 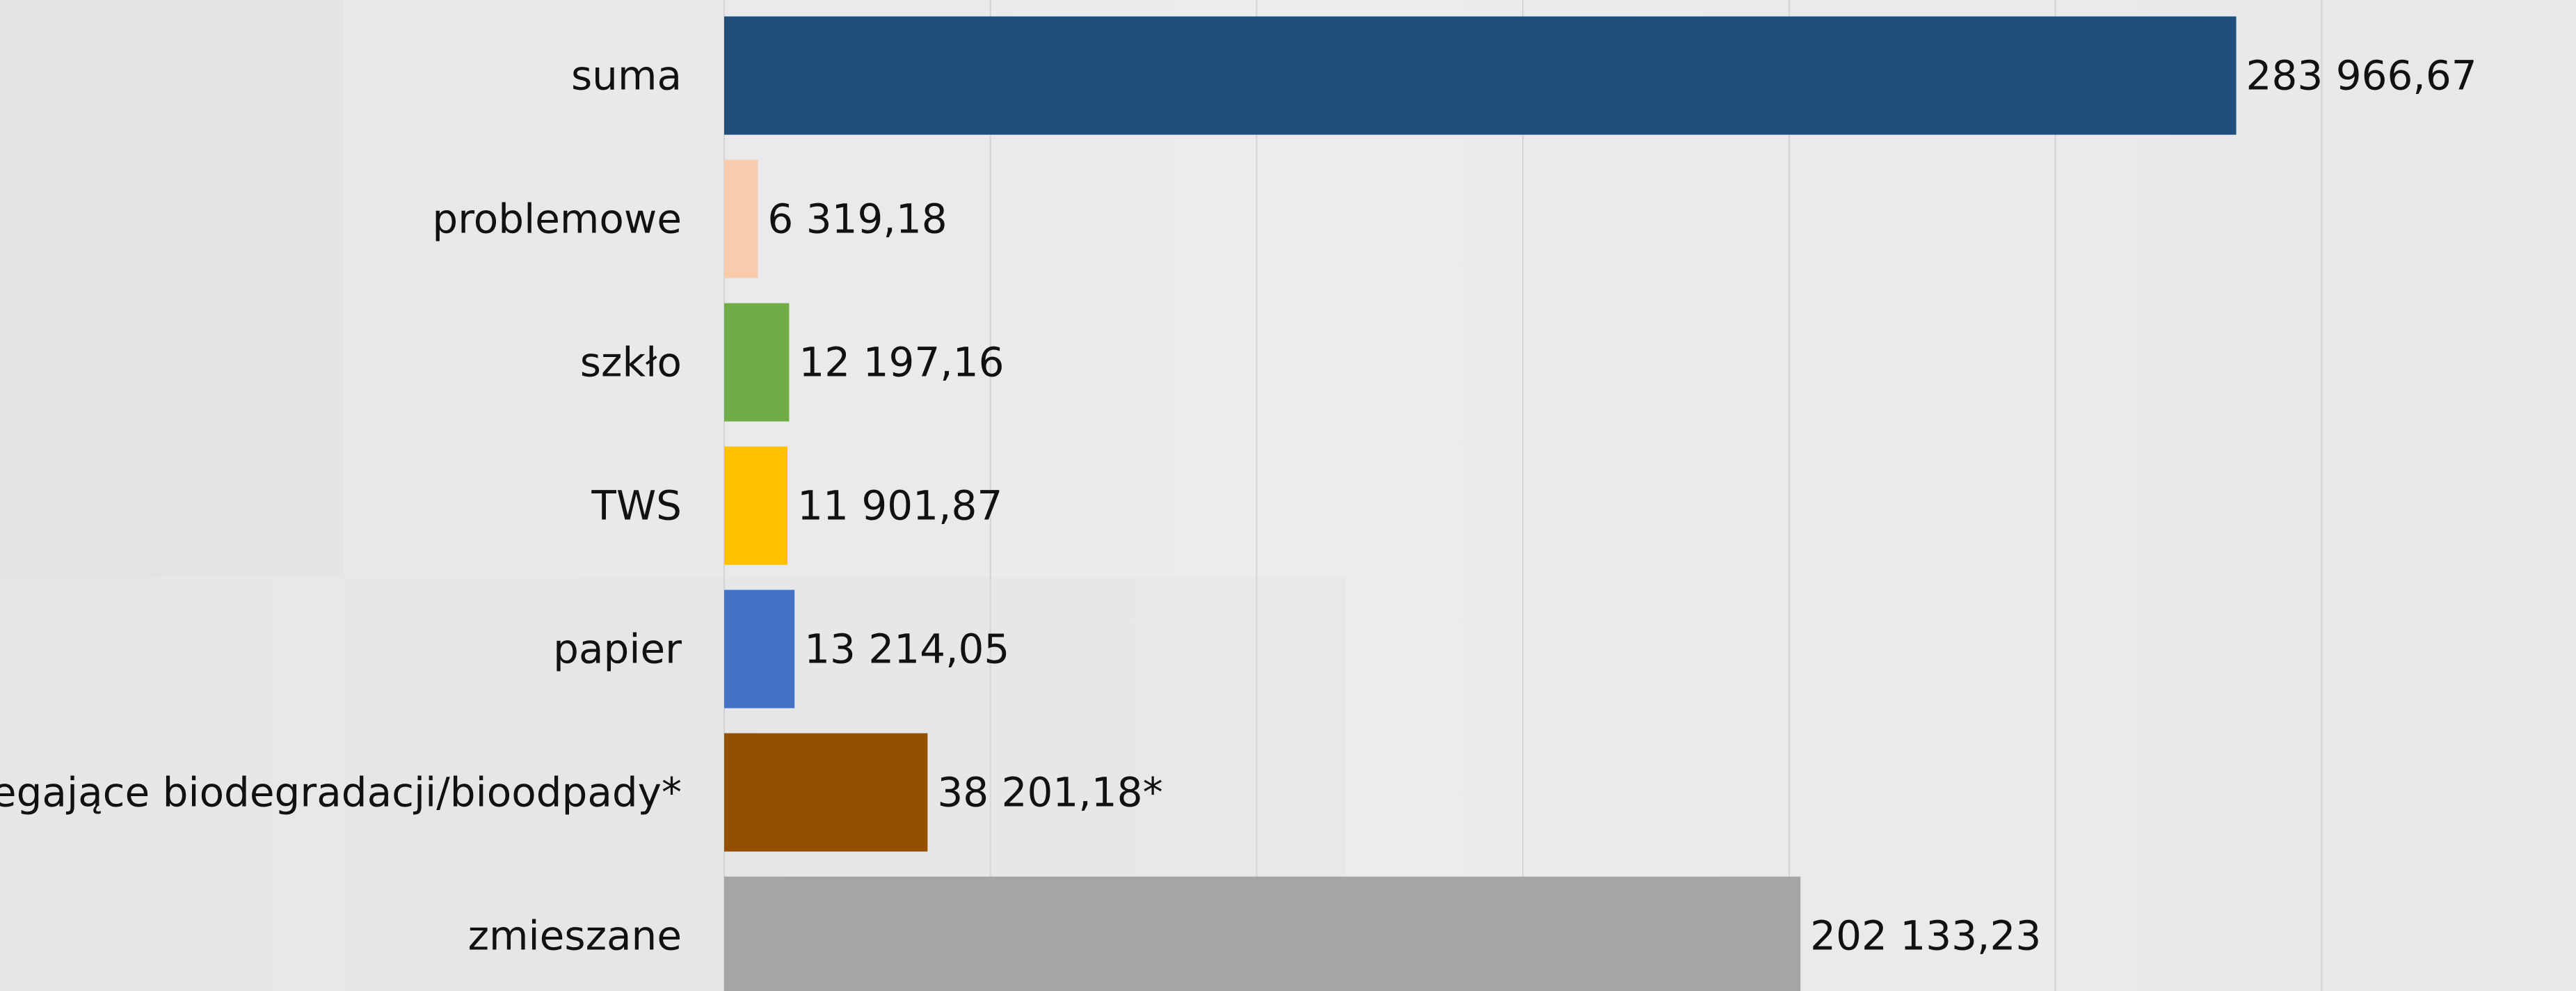 I want to click on y-tick-label: TWS, so click(x=636, y=506).